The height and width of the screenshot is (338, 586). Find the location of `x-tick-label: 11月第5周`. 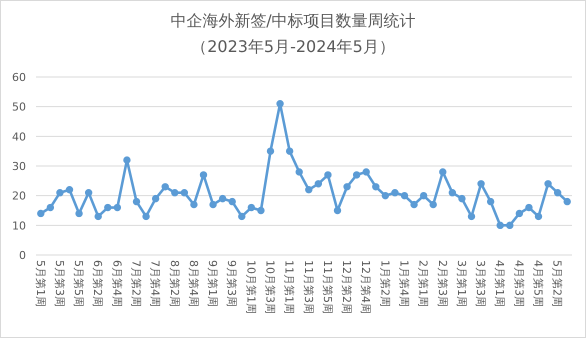

x-tick-label: 11月第5周 is located at coordinates (327, 287).